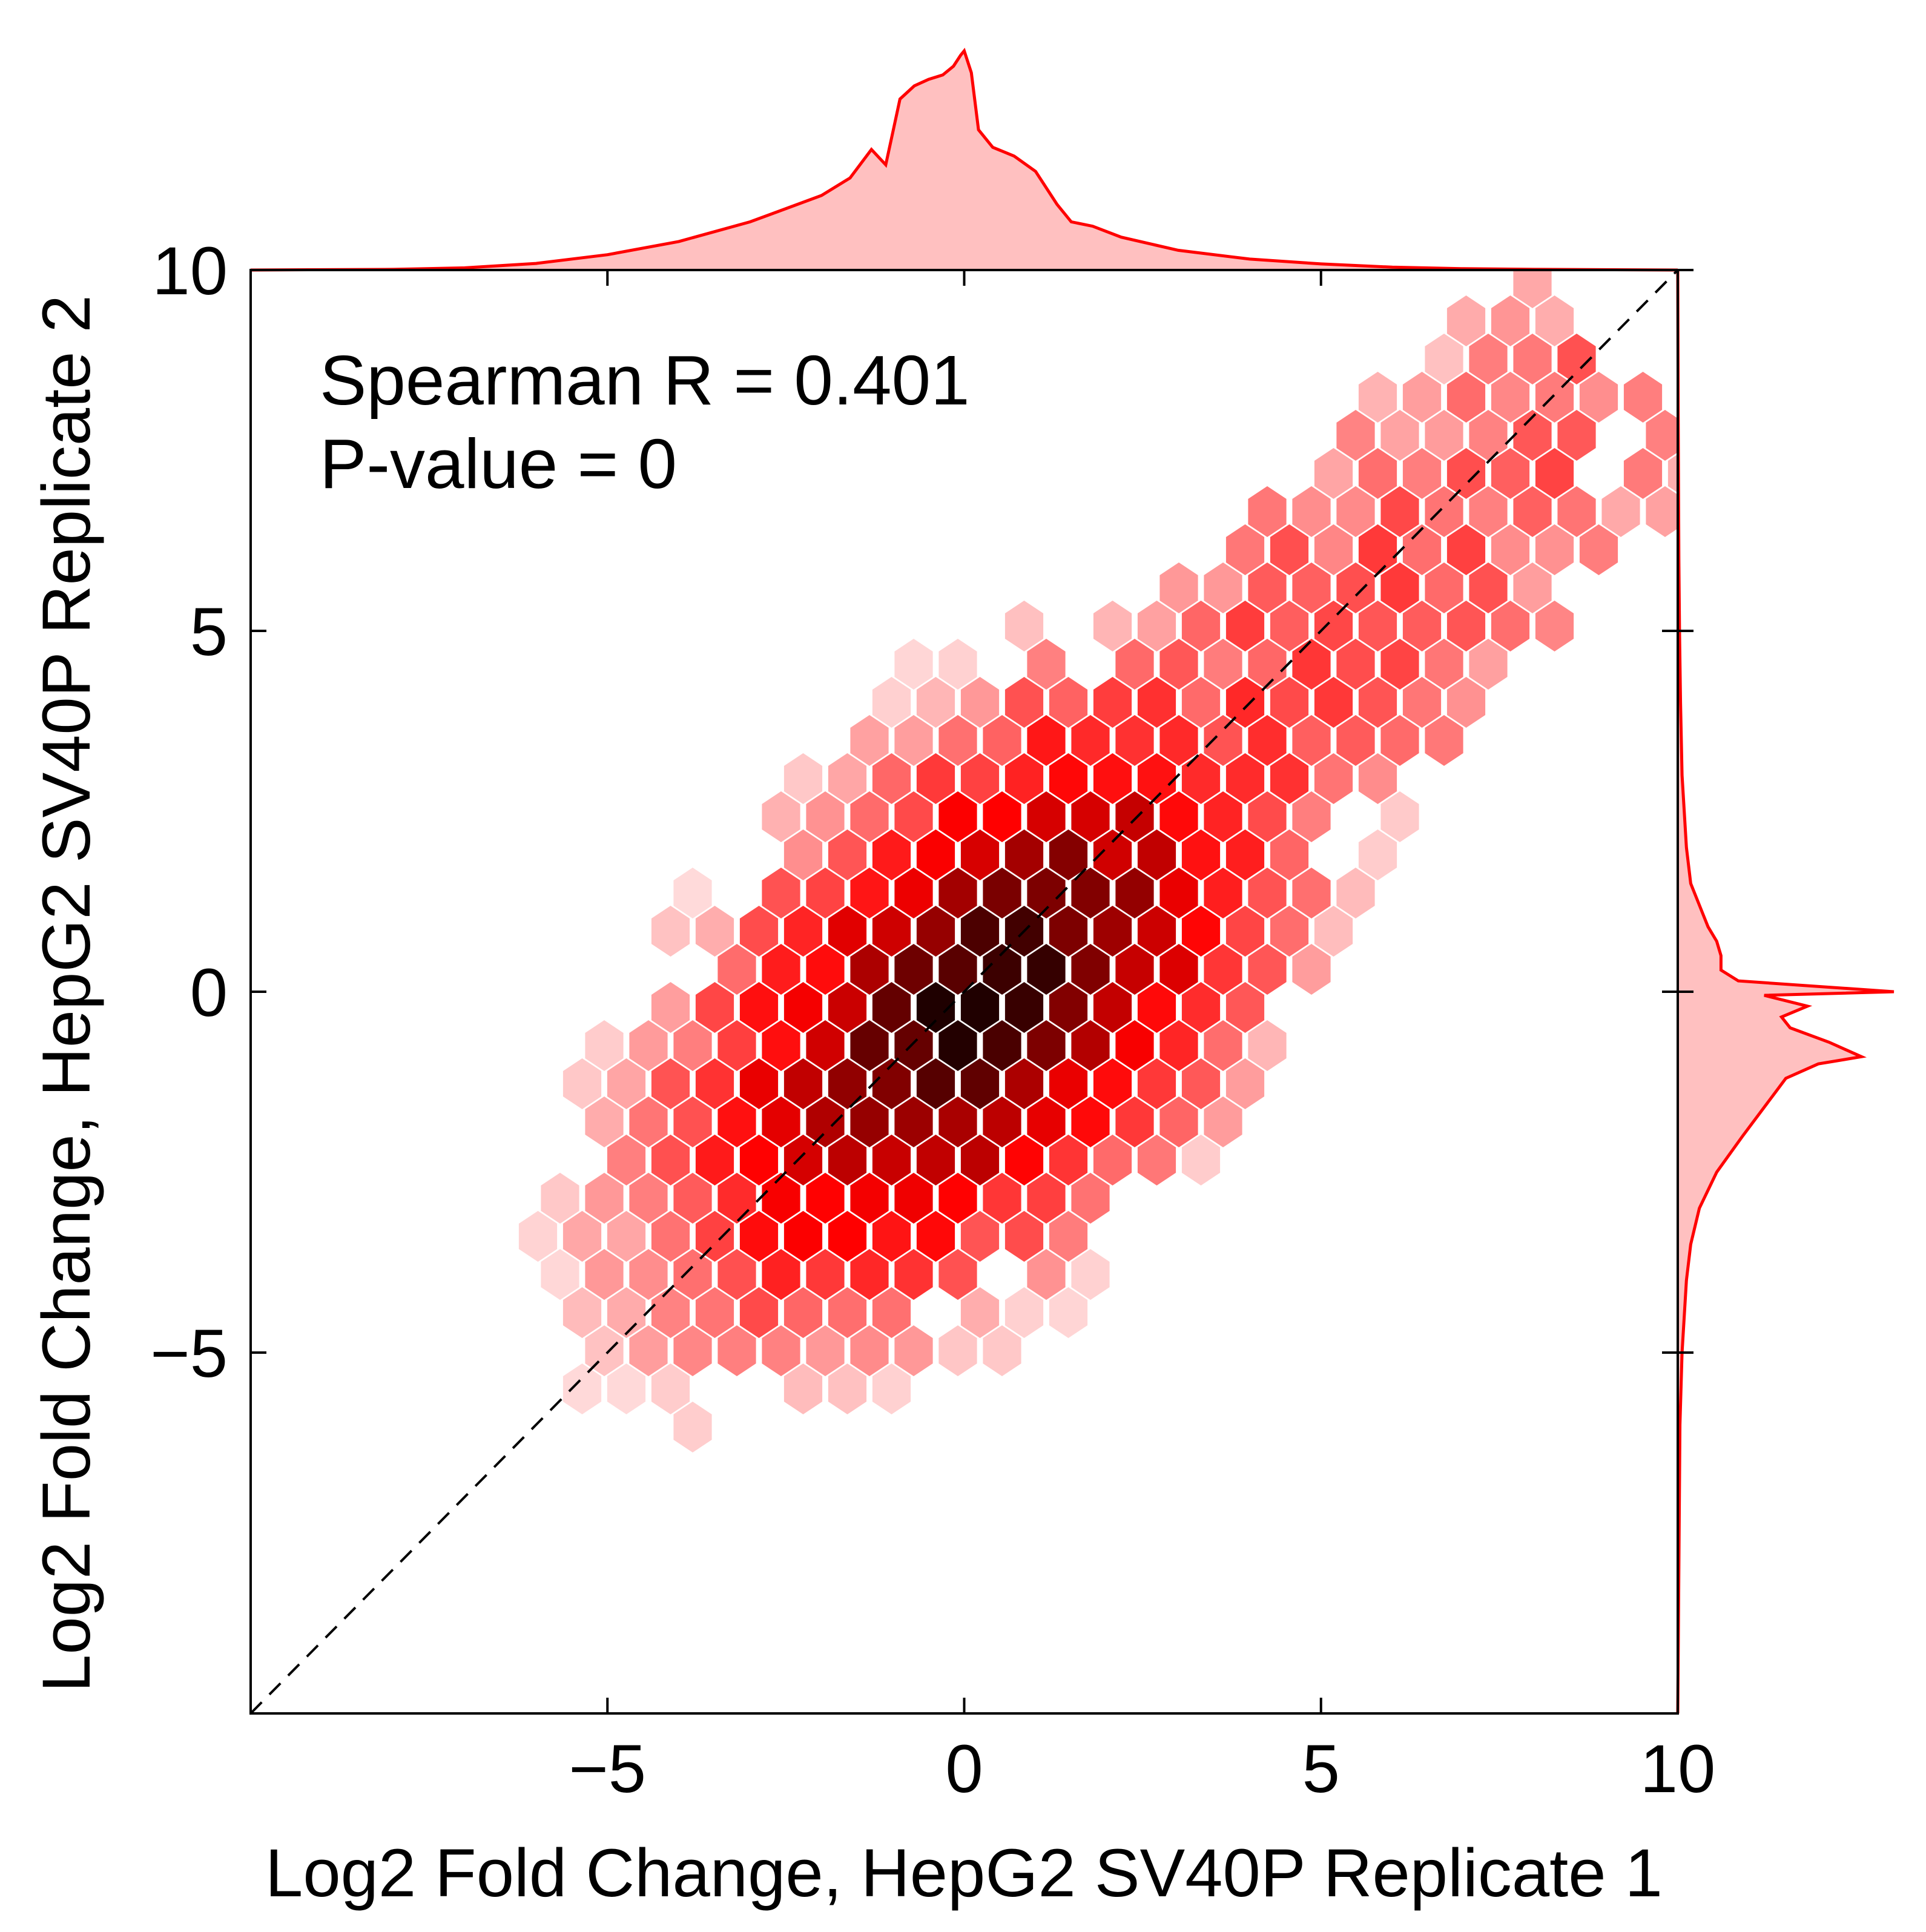  Describe the element at coordinates (964, 1769) in the screenshot. I see `x-tick-label: 0` at that location.